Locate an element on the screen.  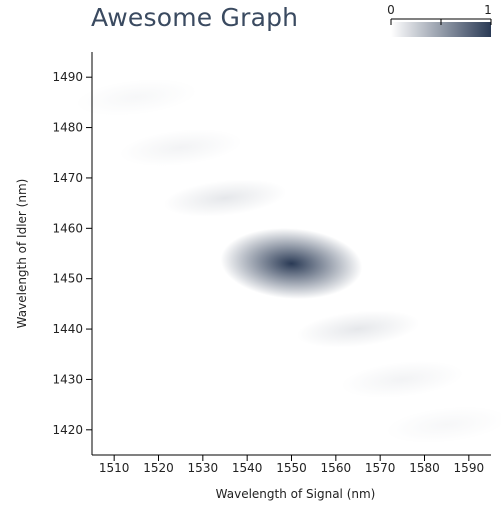
colorbar-gradient is located at coordinates (441, 29).